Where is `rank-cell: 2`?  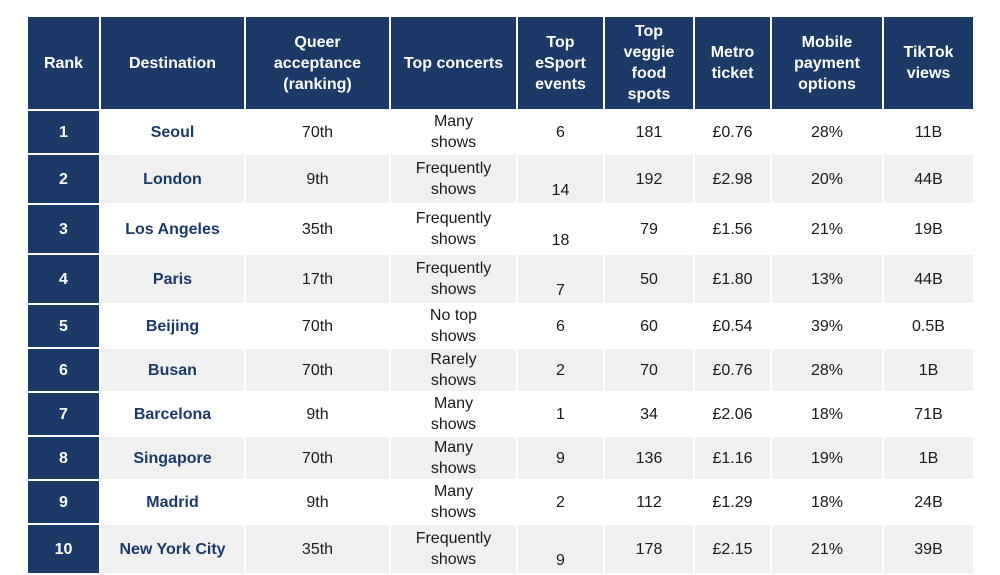 rank-cell: 2 is located at coordinates (64, 180).